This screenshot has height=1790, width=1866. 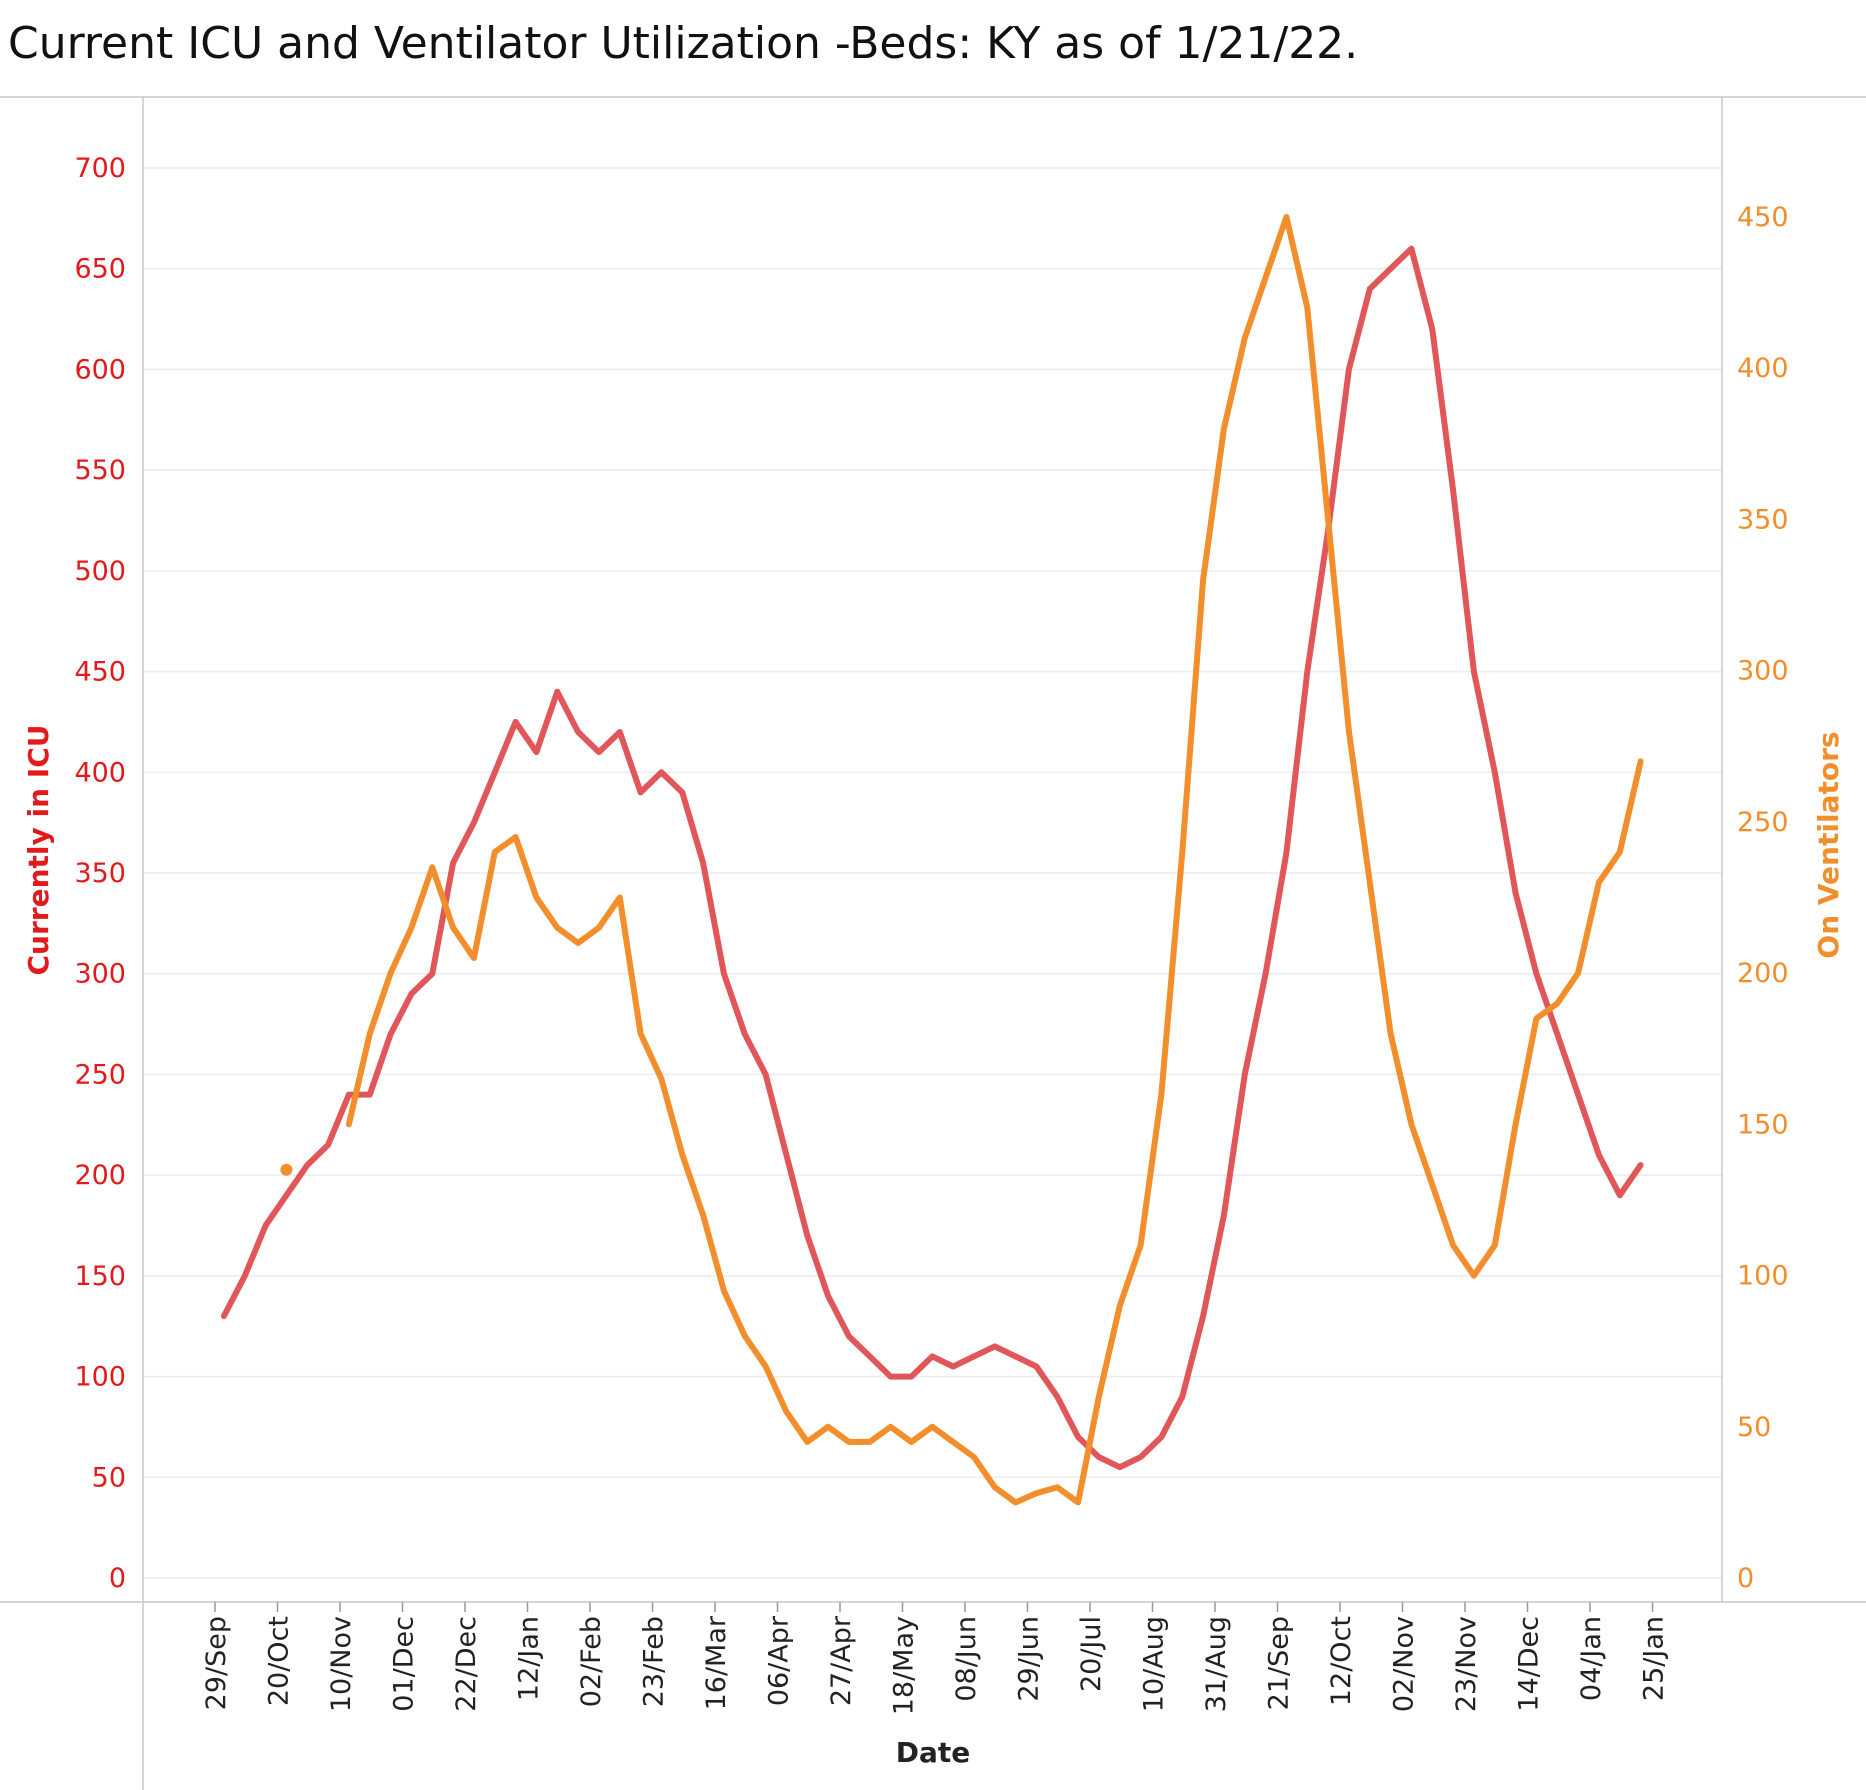 What do you see at coordinates (1091, 1654) in the screenshot?
I see `x-tick-label: 20/Jul` at bounding box center [1091, 1654].